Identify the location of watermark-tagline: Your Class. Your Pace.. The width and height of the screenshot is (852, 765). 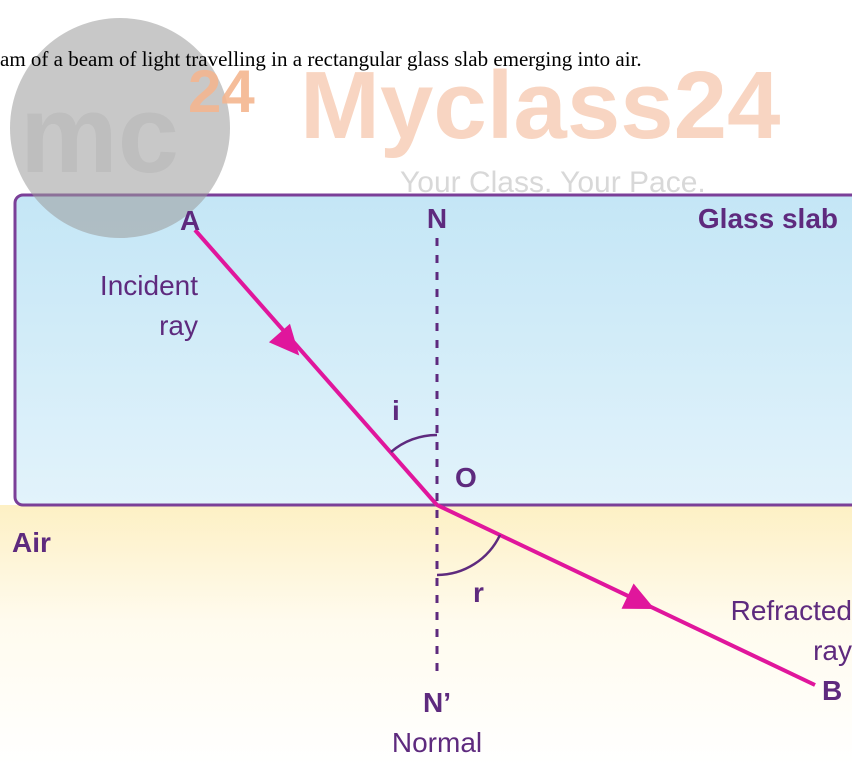
(553, 182).